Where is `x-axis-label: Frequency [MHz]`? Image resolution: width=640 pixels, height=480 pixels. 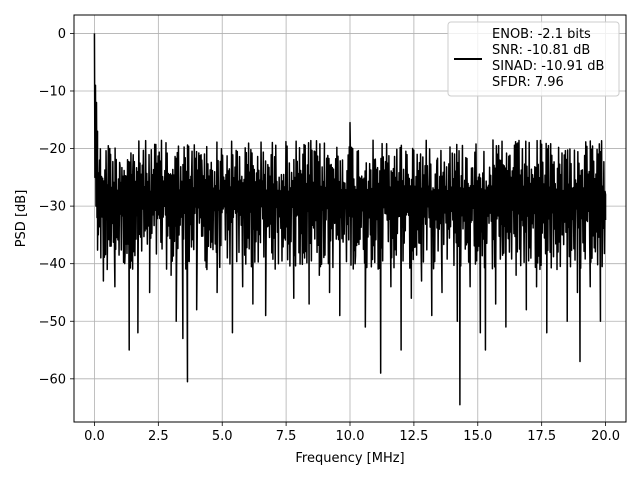 x-axis-label: Frequency [MHz] is located at coordinates (349, 458).